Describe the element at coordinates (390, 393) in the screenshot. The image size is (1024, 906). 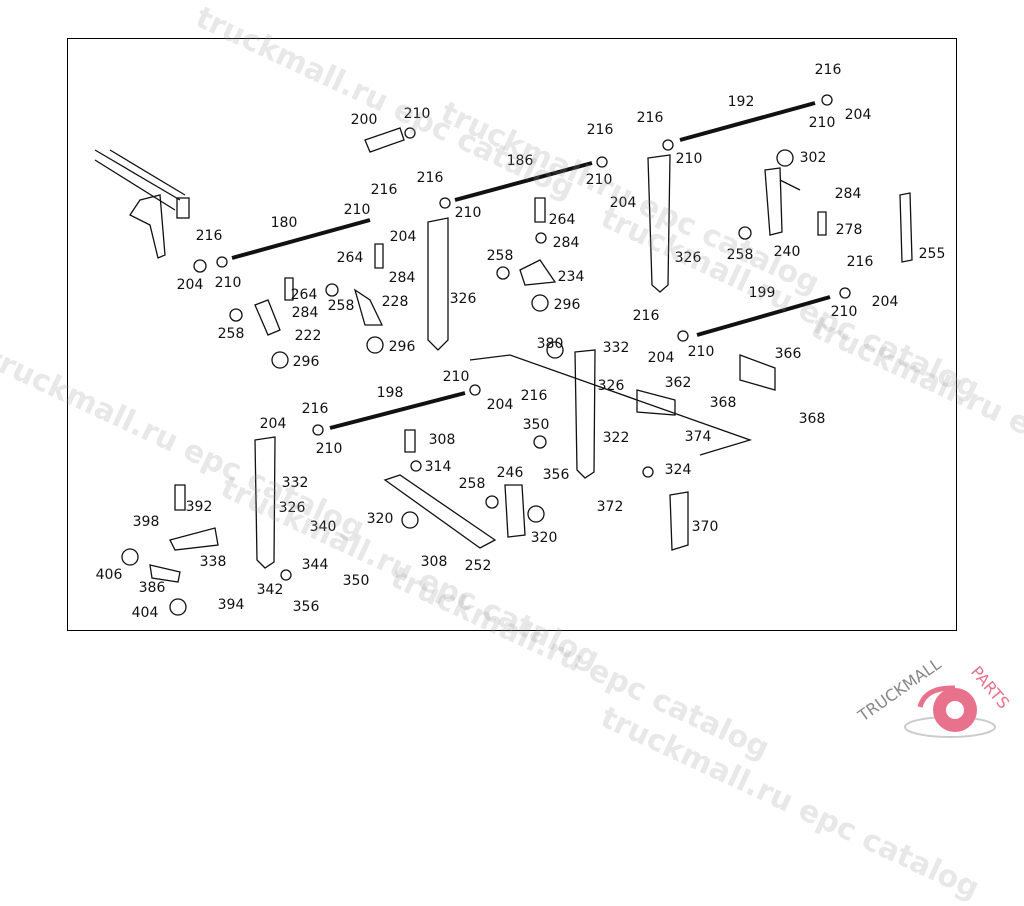
I see `part-label: 198` at that location.